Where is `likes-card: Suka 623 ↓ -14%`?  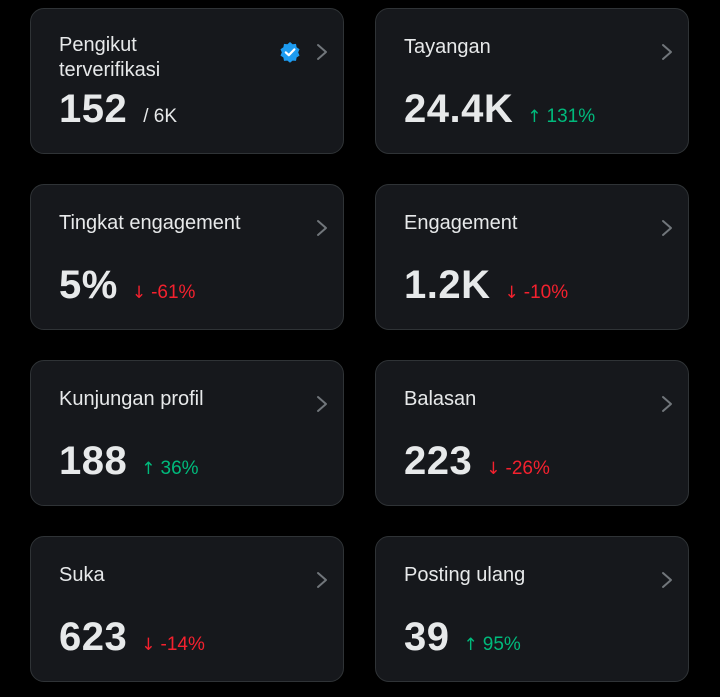 likes-card: Suka 623 ↓ -14% is located at coordinates (187, 609).